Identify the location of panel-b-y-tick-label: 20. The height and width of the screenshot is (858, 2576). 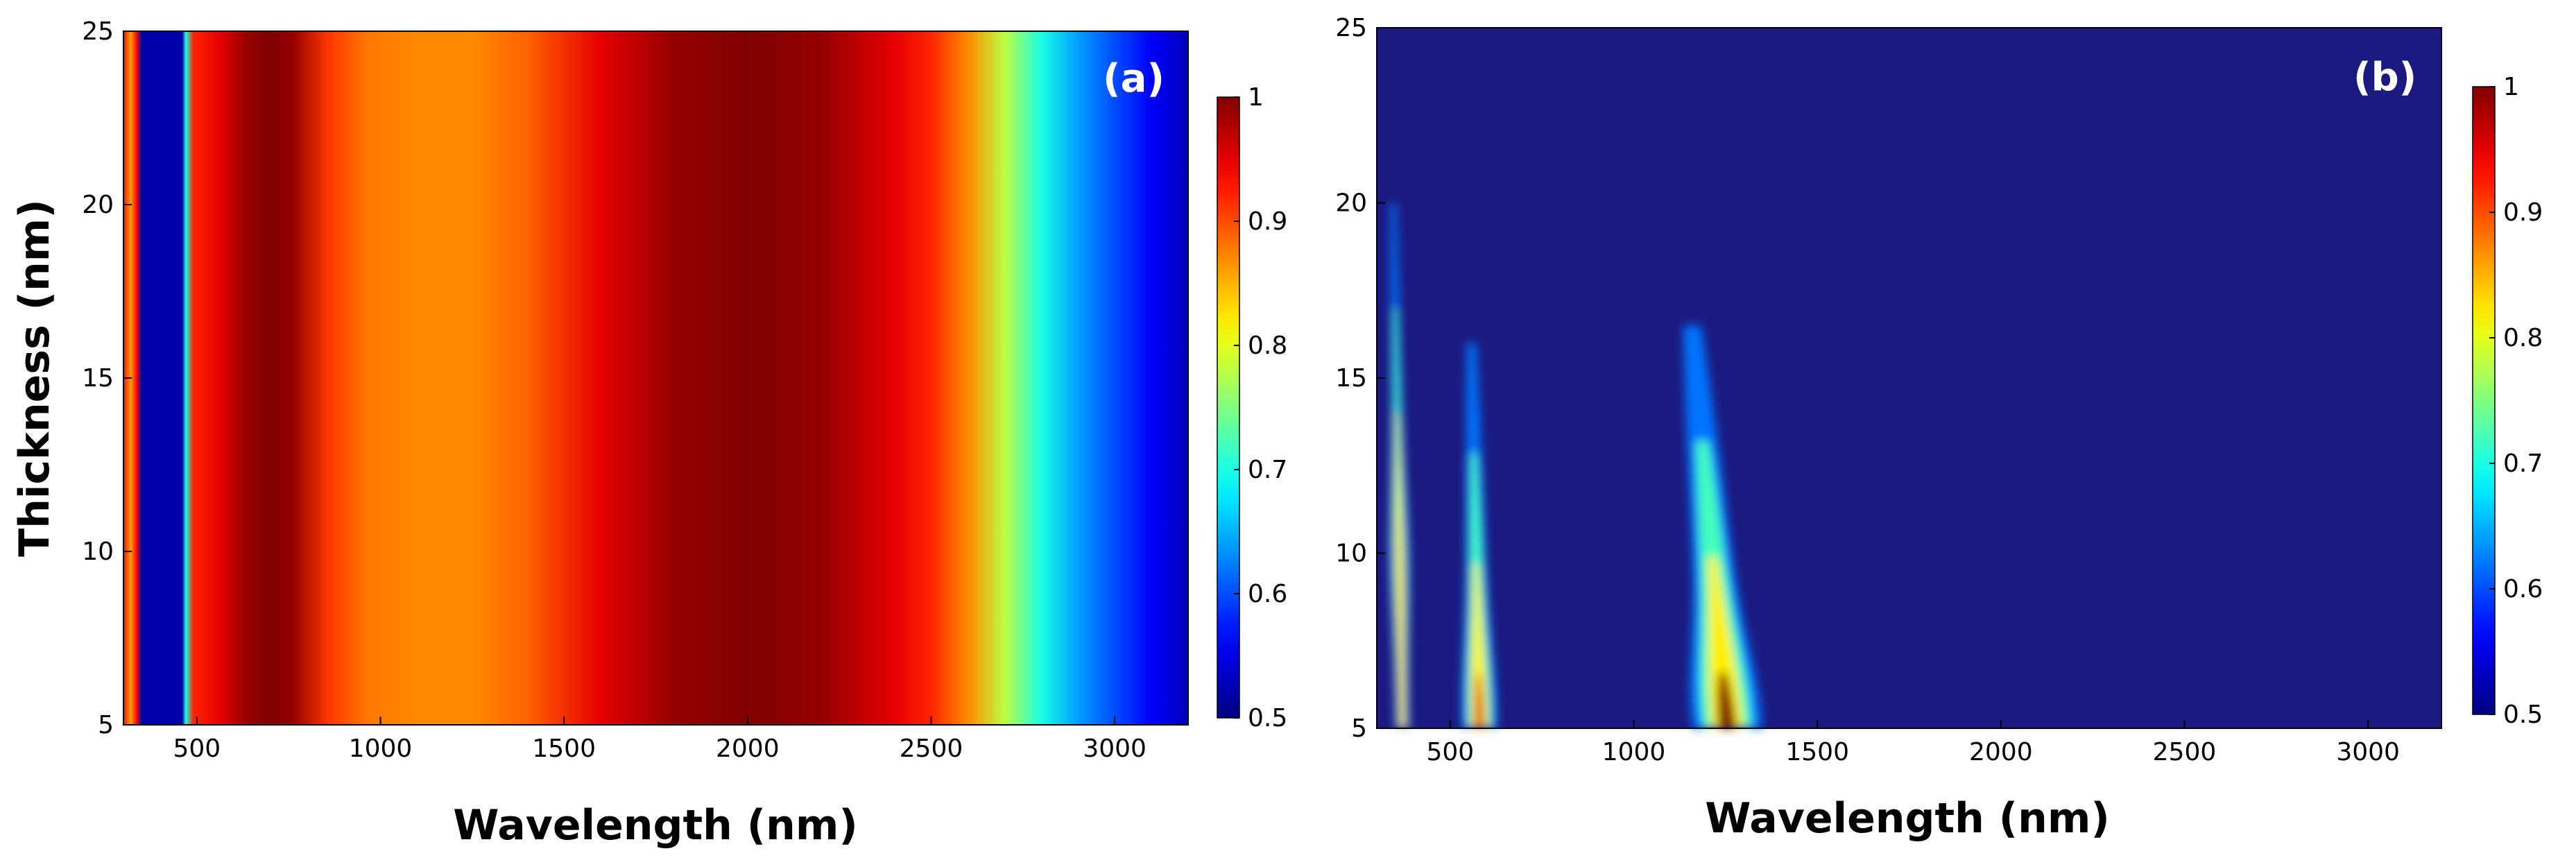
(1351, 203).